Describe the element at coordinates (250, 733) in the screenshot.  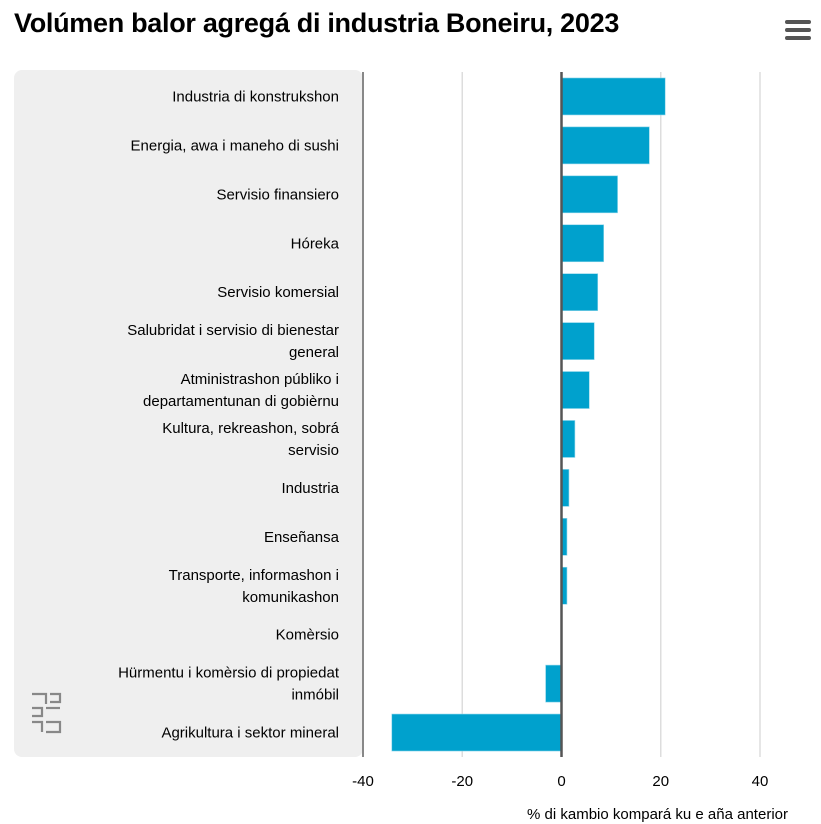
I see `category-label: Agrikultura i sektor mineral` at that location.